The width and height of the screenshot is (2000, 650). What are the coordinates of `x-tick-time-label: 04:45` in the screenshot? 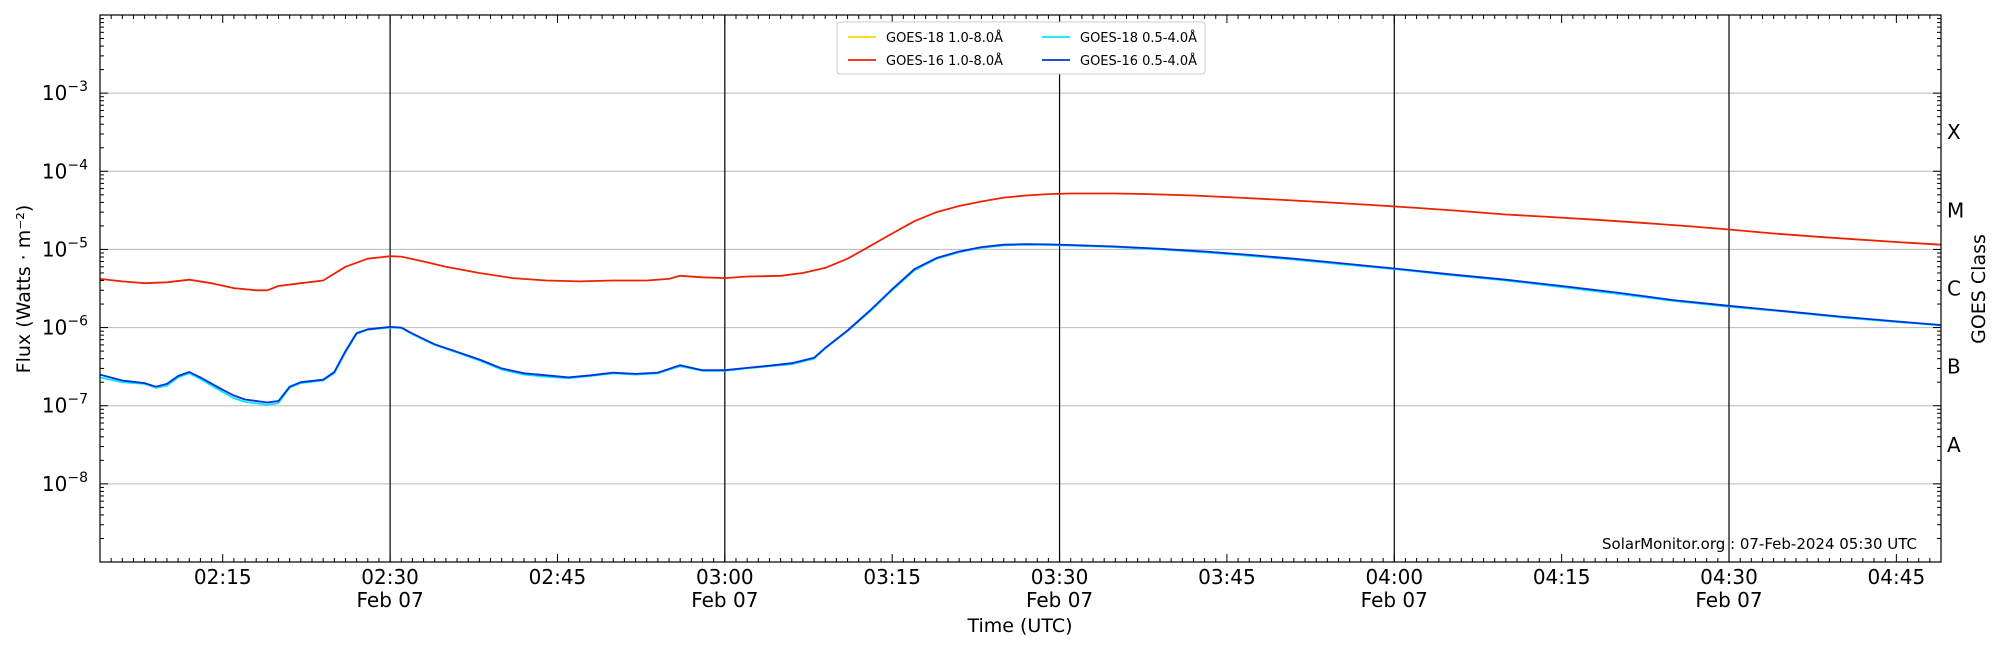 It's located at (1897, 577).